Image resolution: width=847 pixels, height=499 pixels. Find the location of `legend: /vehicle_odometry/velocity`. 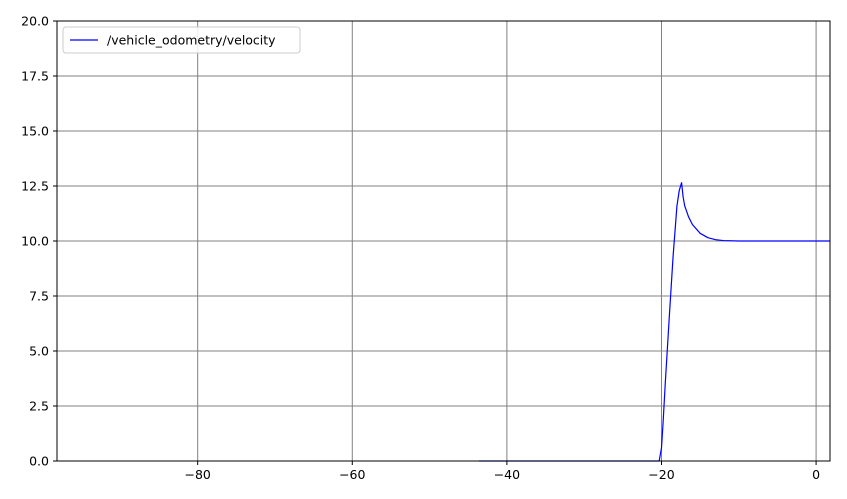

legend: /vehicle_odometry/velocity is located at coordinates (181, 40).